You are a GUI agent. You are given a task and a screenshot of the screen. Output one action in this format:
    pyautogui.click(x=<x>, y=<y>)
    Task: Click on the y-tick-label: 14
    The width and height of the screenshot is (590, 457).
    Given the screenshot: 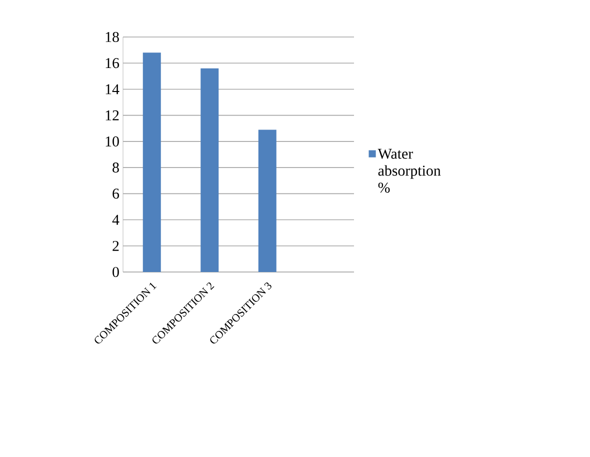 What is the action you would take?
    pyautogui.click(x=113, y=89)
    